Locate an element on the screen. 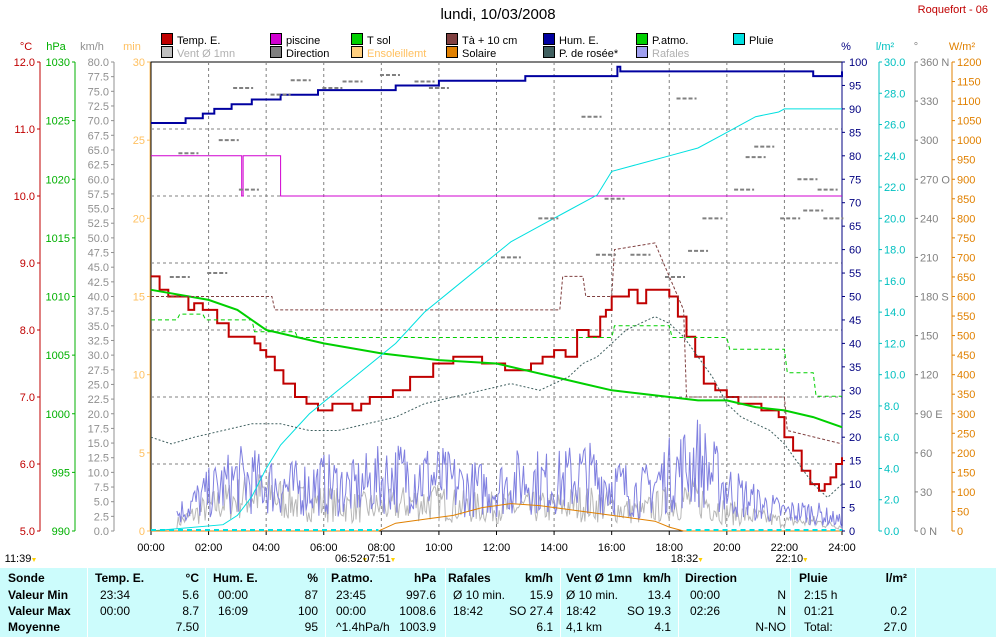 Image resolution: width=996 pixels, height=637 pixels. time-tick-label: 10:00 is located at coordinates (439, 548).